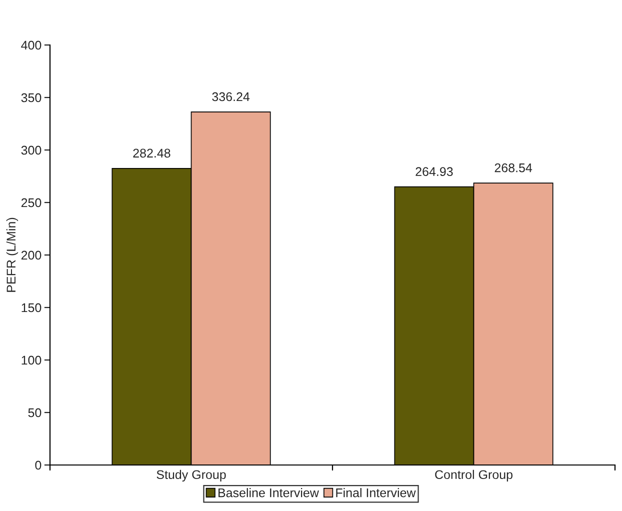 The width and height of the screenshot is (622, 511). I want to click on data-label: 282.48, so click(151, 153).